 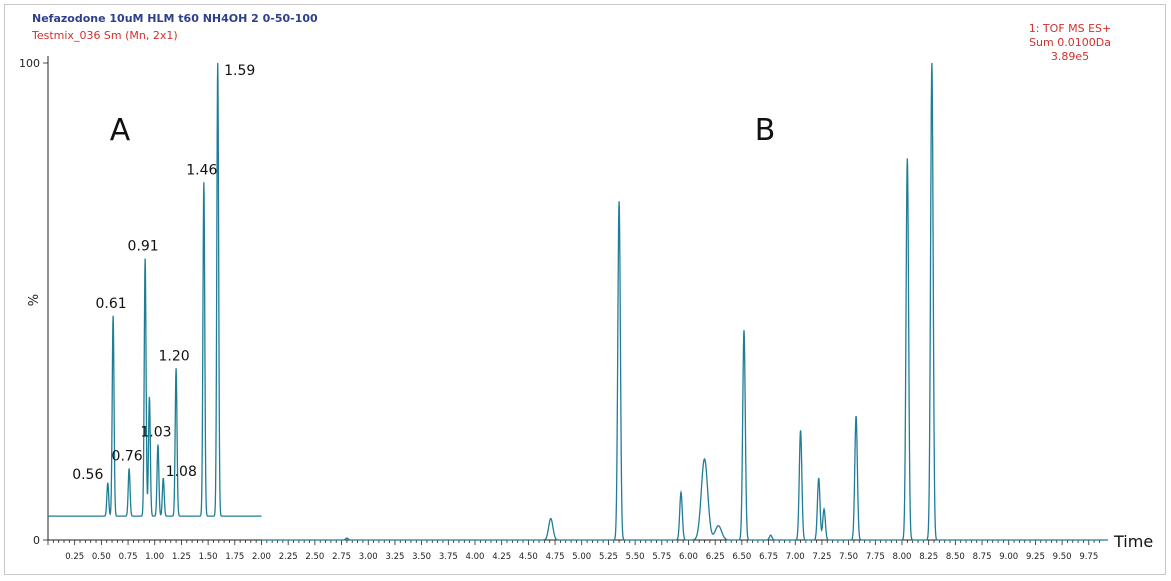 What do you see at coordinates (155, 433) in the screenshot?
I see `peak-label: 1.03` at bounding box center [155, 433].